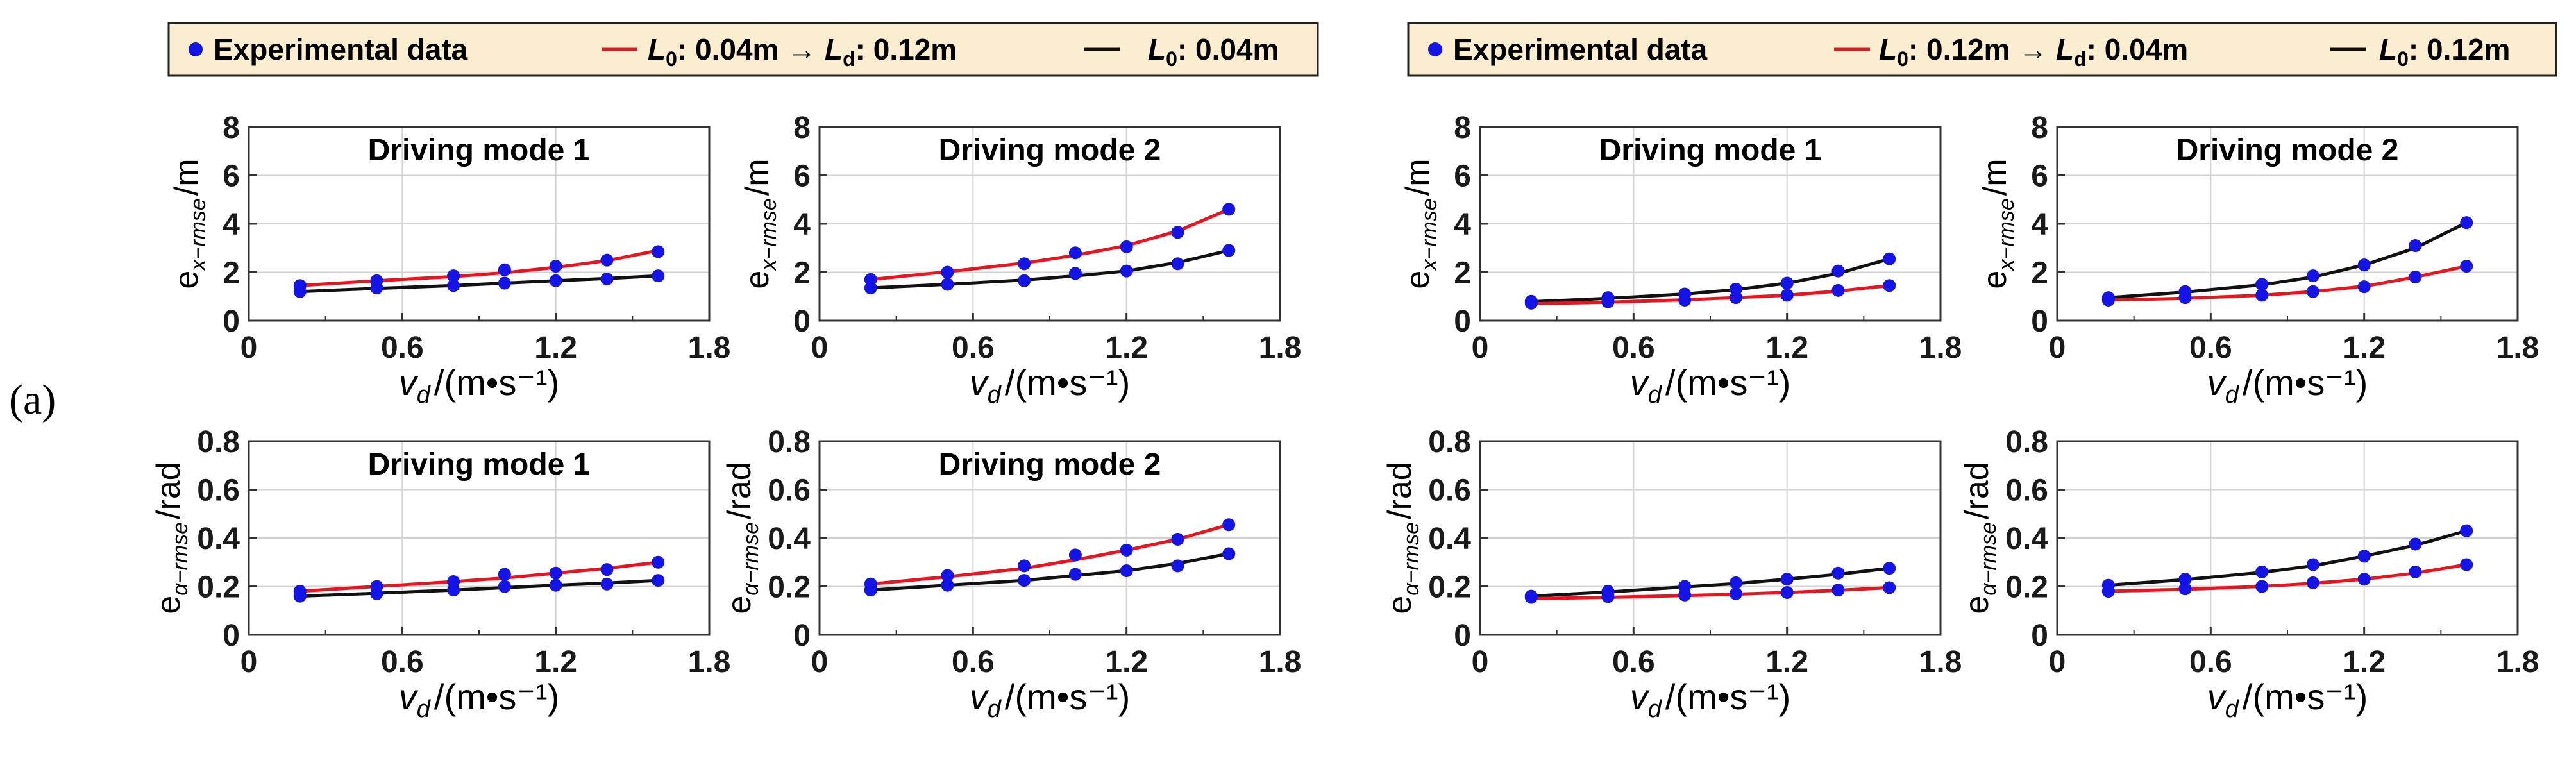  What do you see at coordinates (189, 223) in the screenshot?
I see `y-axis-label: ex−rmse/m` at bounding box center [189, 223].